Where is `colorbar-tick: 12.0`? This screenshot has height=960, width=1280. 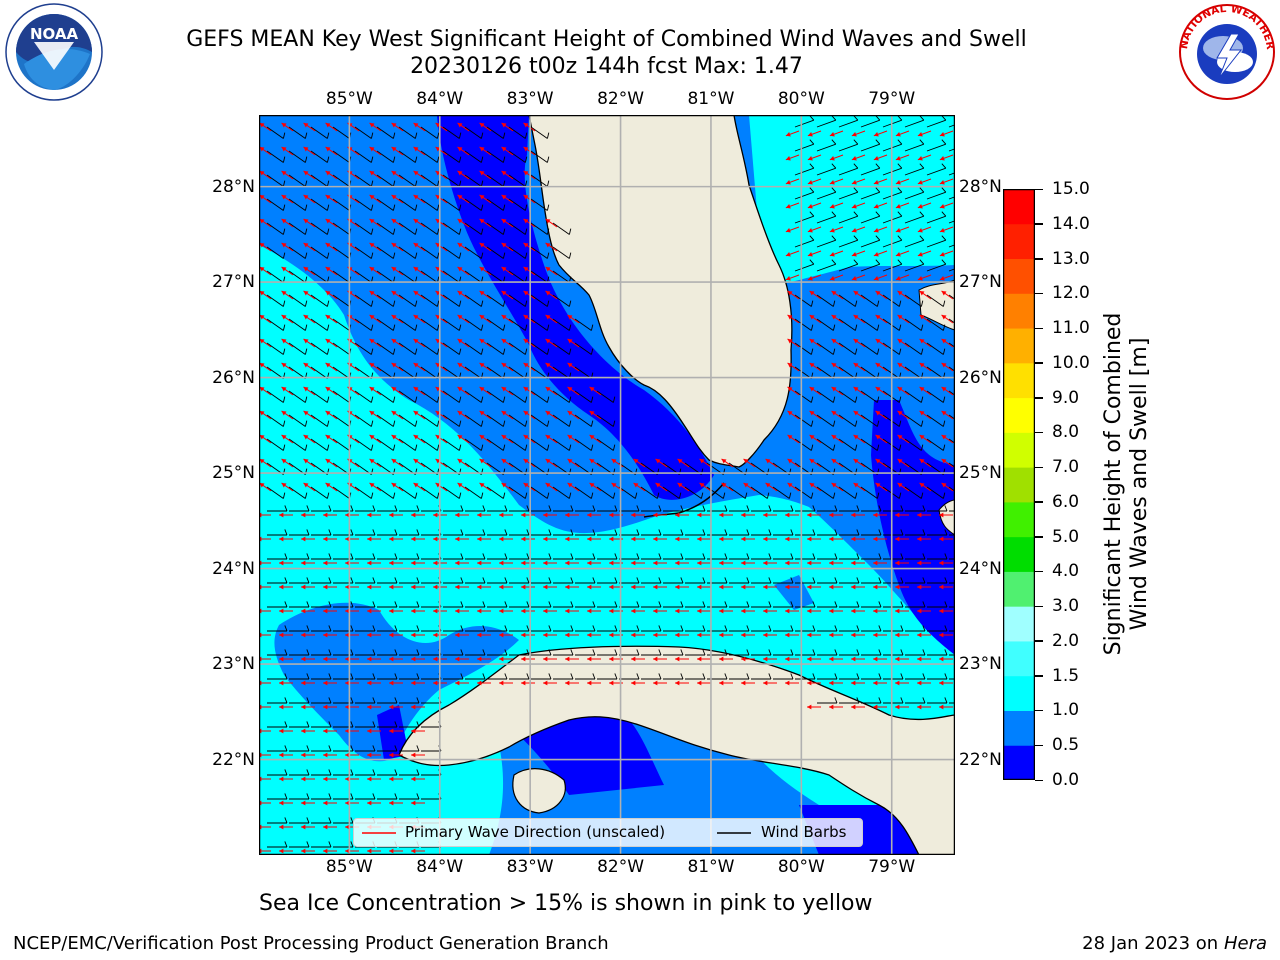
colorbar-tick: 12.0 is located at coordinates (1071, 293).